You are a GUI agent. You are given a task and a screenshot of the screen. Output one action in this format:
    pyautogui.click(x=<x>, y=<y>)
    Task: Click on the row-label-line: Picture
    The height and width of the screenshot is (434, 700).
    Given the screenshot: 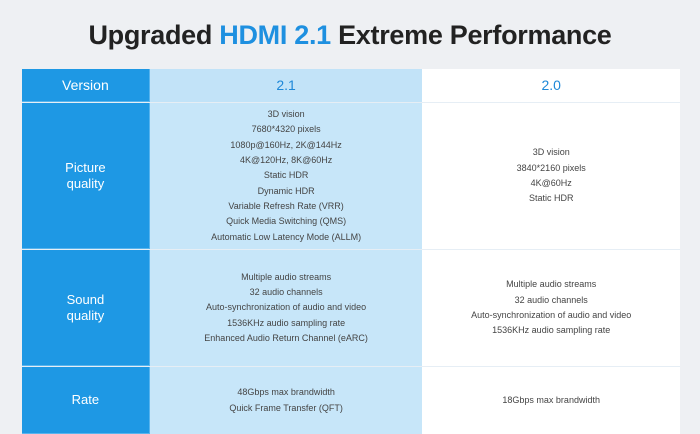 What is the action you would take?
    pyautogui.click(x=85, y=167)
    